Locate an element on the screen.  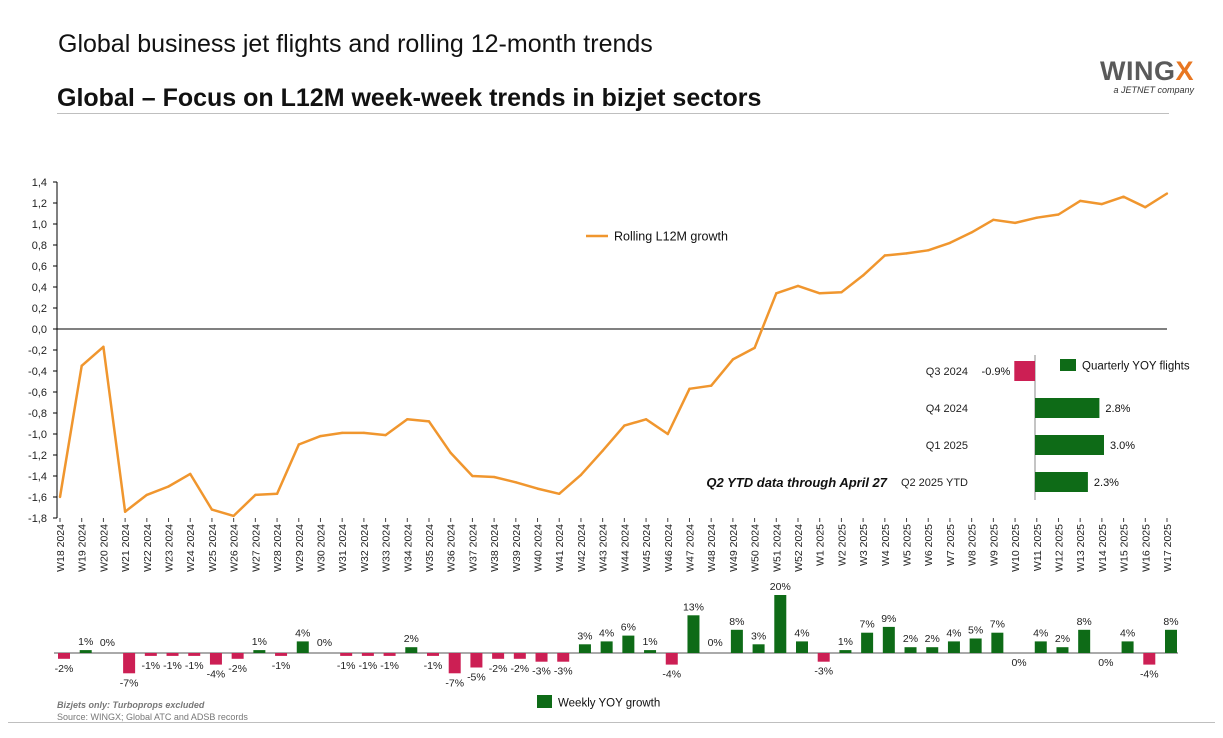
x-tick-label: W2 2025 is located at coordinates (842, 545).